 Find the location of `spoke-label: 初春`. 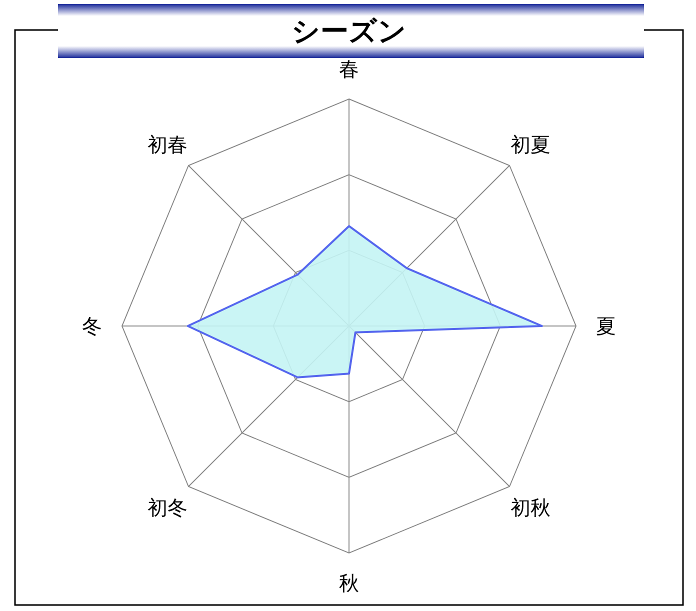

spoke-label: 初春 is located at coordinates (167, 144).